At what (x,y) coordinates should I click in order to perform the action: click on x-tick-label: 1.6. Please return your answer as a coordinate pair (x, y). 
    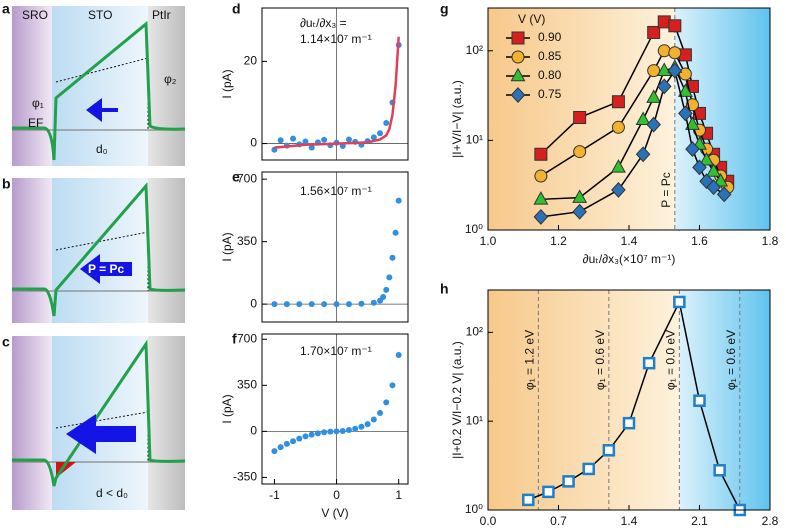
    Looking at the image, I should click on (699, 241).